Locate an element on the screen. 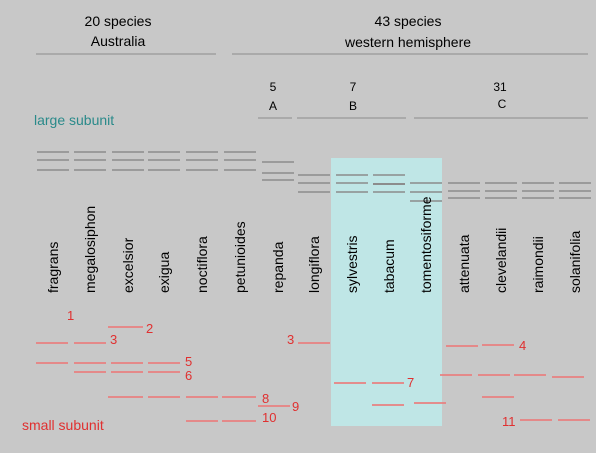 The width and height of the screenshot is (596, 453). highlight-region is located at coordinates (386, 292).